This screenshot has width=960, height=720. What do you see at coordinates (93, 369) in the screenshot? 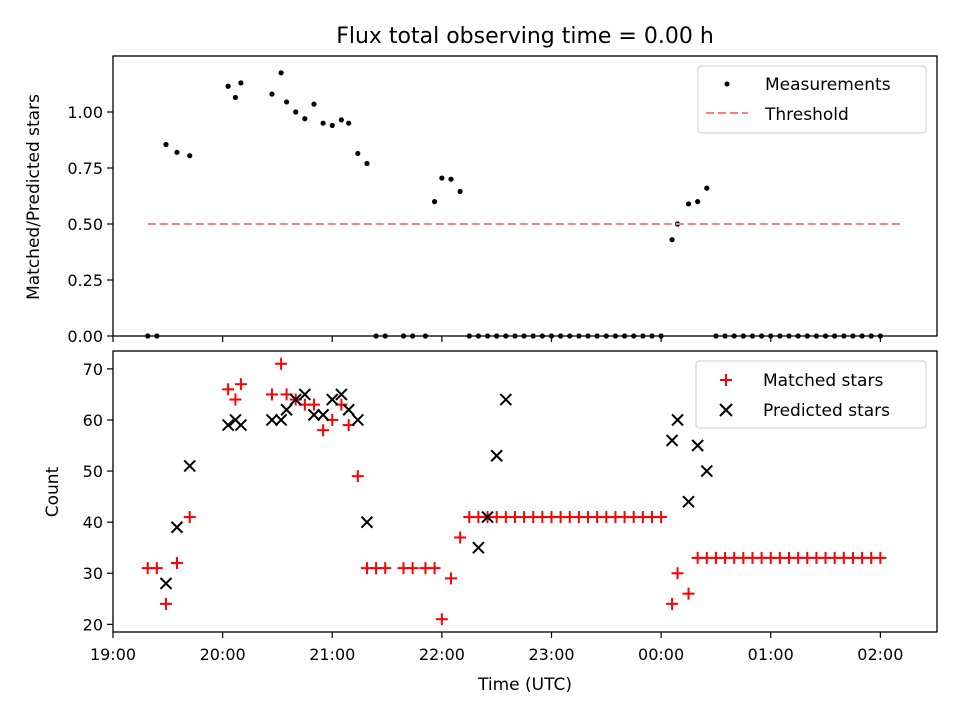
I see `y-tick-label: 70` at bounding box center [93, 369].